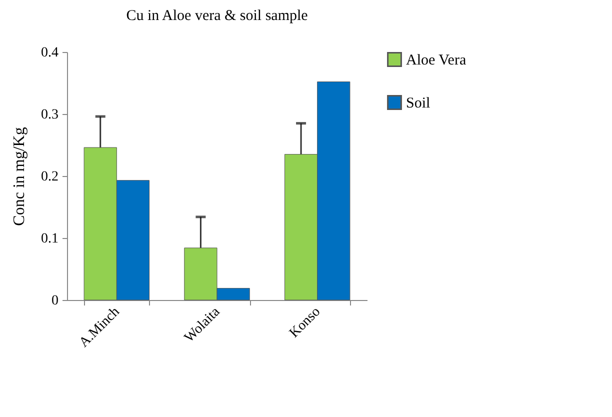 The height and width of the screenshot is (417, 612). Describe the element at coordinates (49, 53) in the screenshot. I see `y-tick-label: 0.4` at that location.